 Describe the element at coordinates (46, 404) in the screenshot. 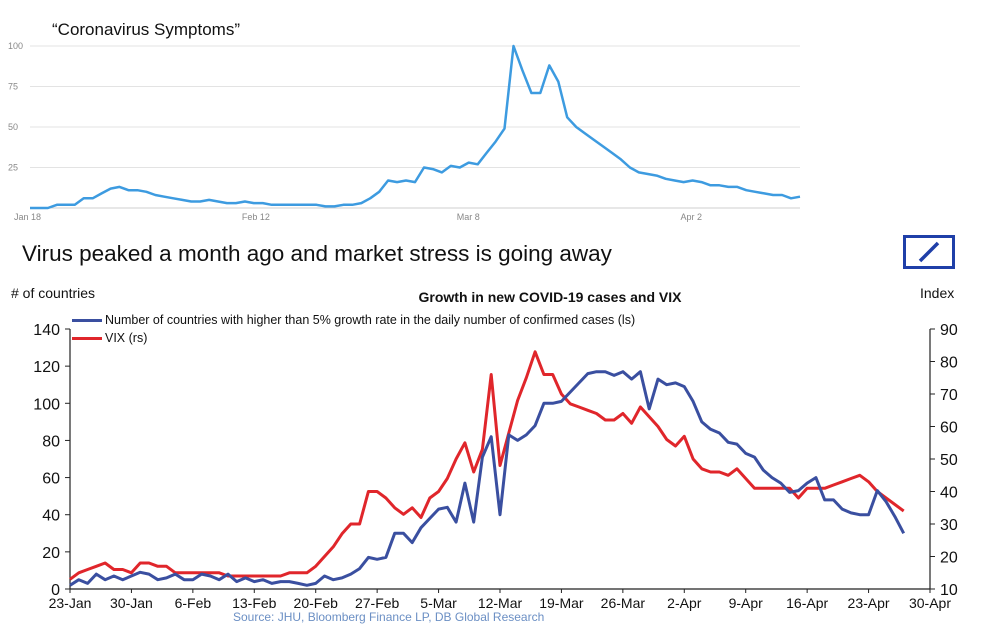

I see `left-tick-label: 100` at that location.